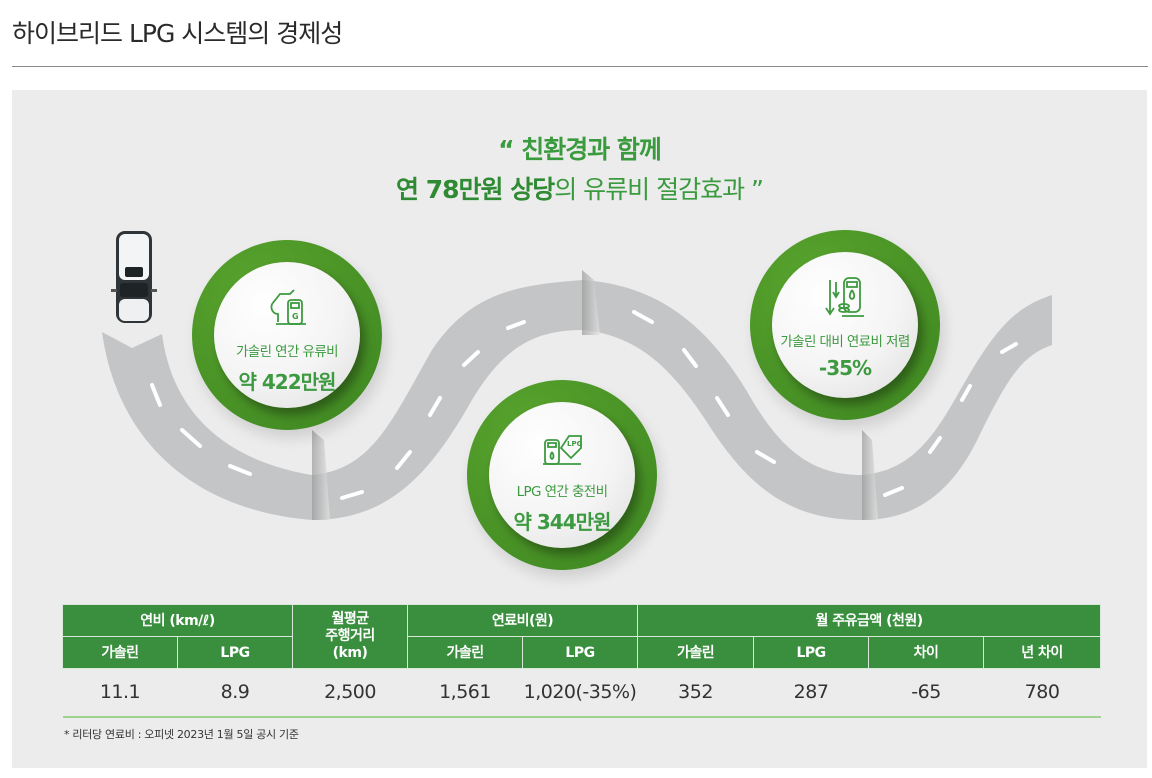 The image size is (1152, 778). I want to click on table-cell: 8.9, so click(235, 693).